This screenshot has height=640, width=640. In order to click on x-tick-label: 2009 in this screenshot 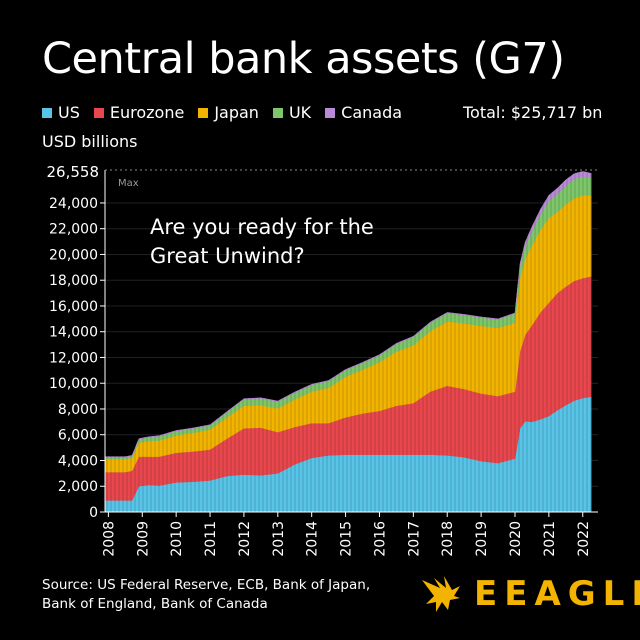, I will do `click(143, 539)`.